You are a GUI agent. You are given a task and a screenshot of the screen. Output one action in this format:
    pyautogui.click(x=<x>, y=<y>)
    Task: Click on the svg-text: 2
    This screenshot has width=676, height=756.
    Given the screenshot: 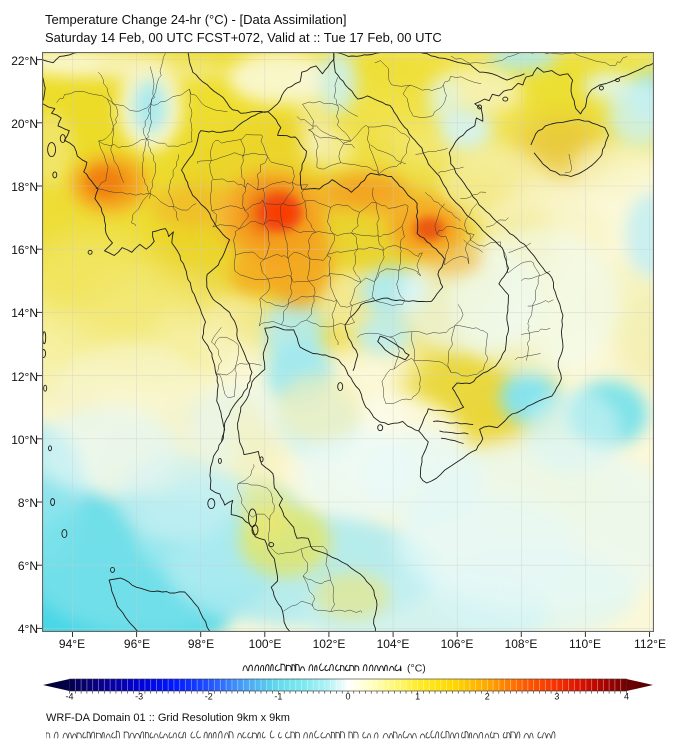 What is the action you would take?
    pyautogui.click(x=487, y=697)
    